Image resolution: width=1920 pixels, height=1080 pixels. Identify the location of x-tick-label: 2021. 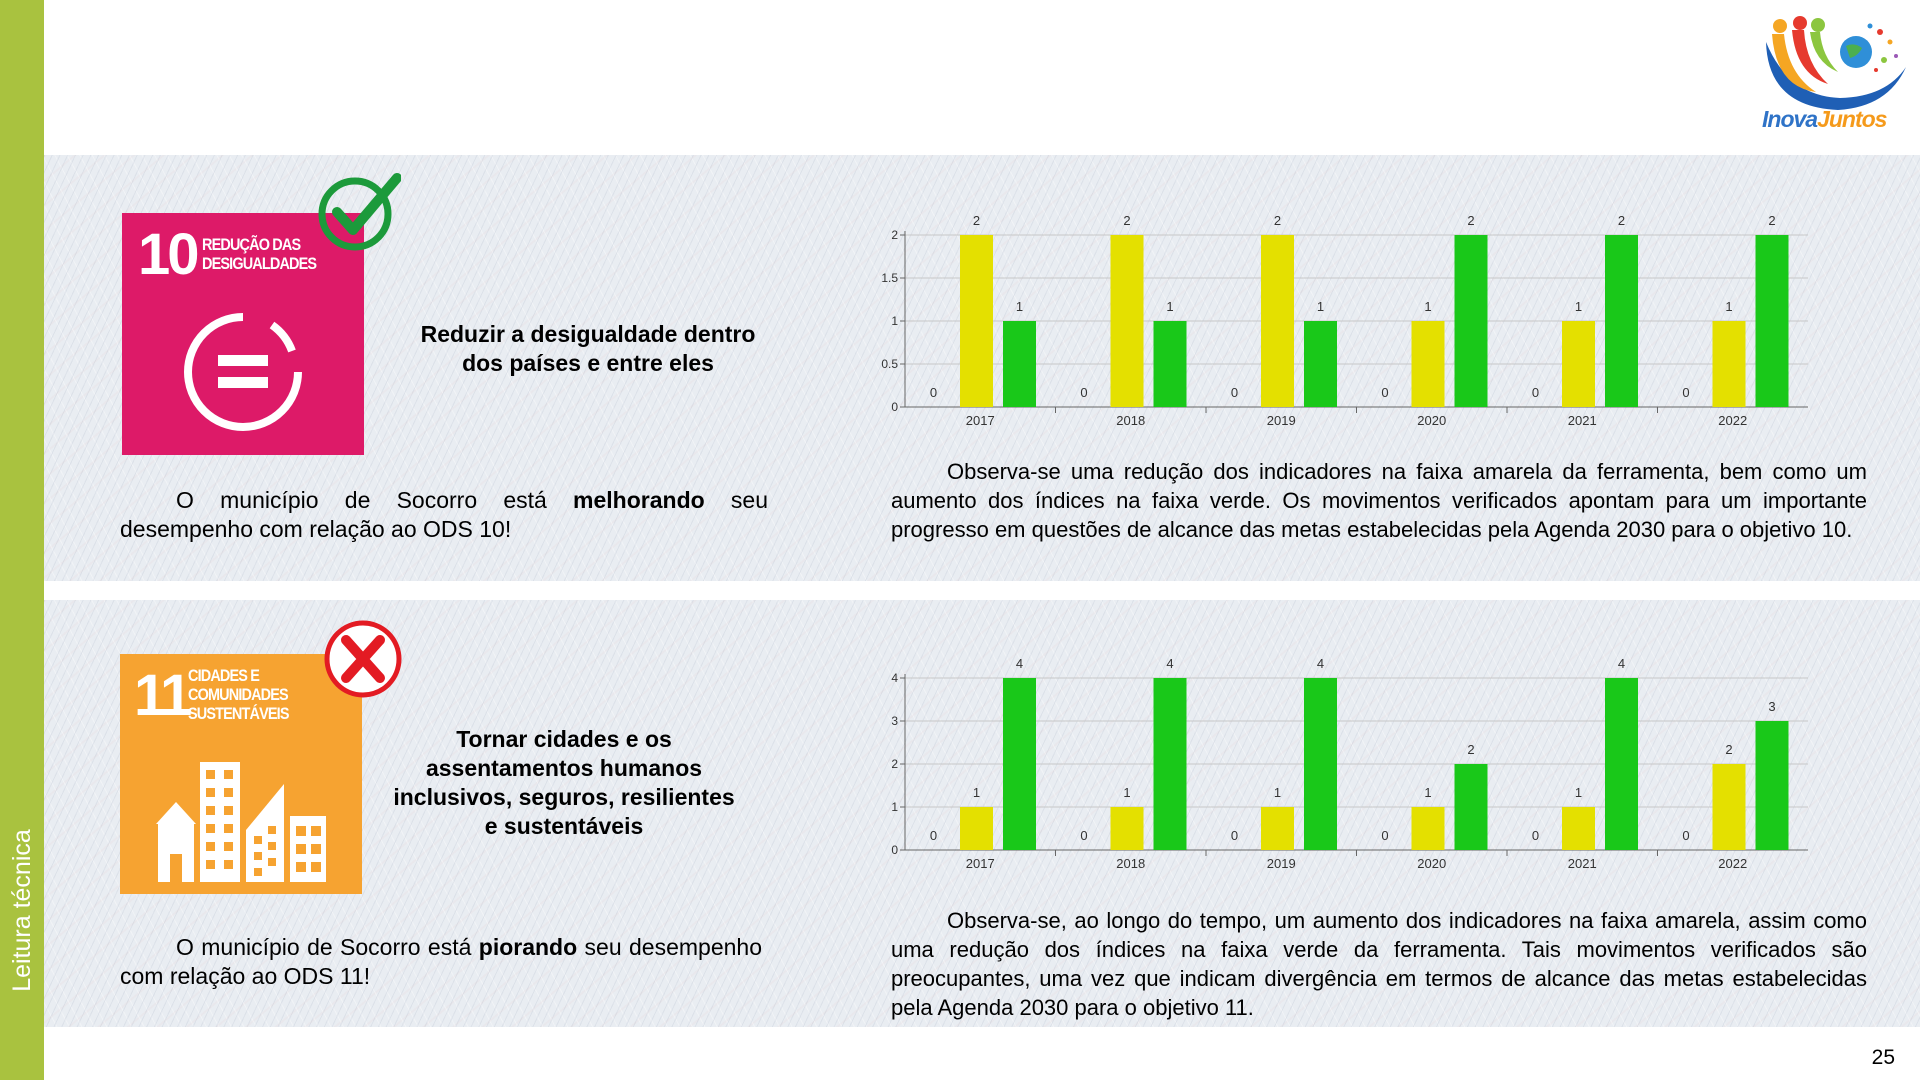
(1582, 863).